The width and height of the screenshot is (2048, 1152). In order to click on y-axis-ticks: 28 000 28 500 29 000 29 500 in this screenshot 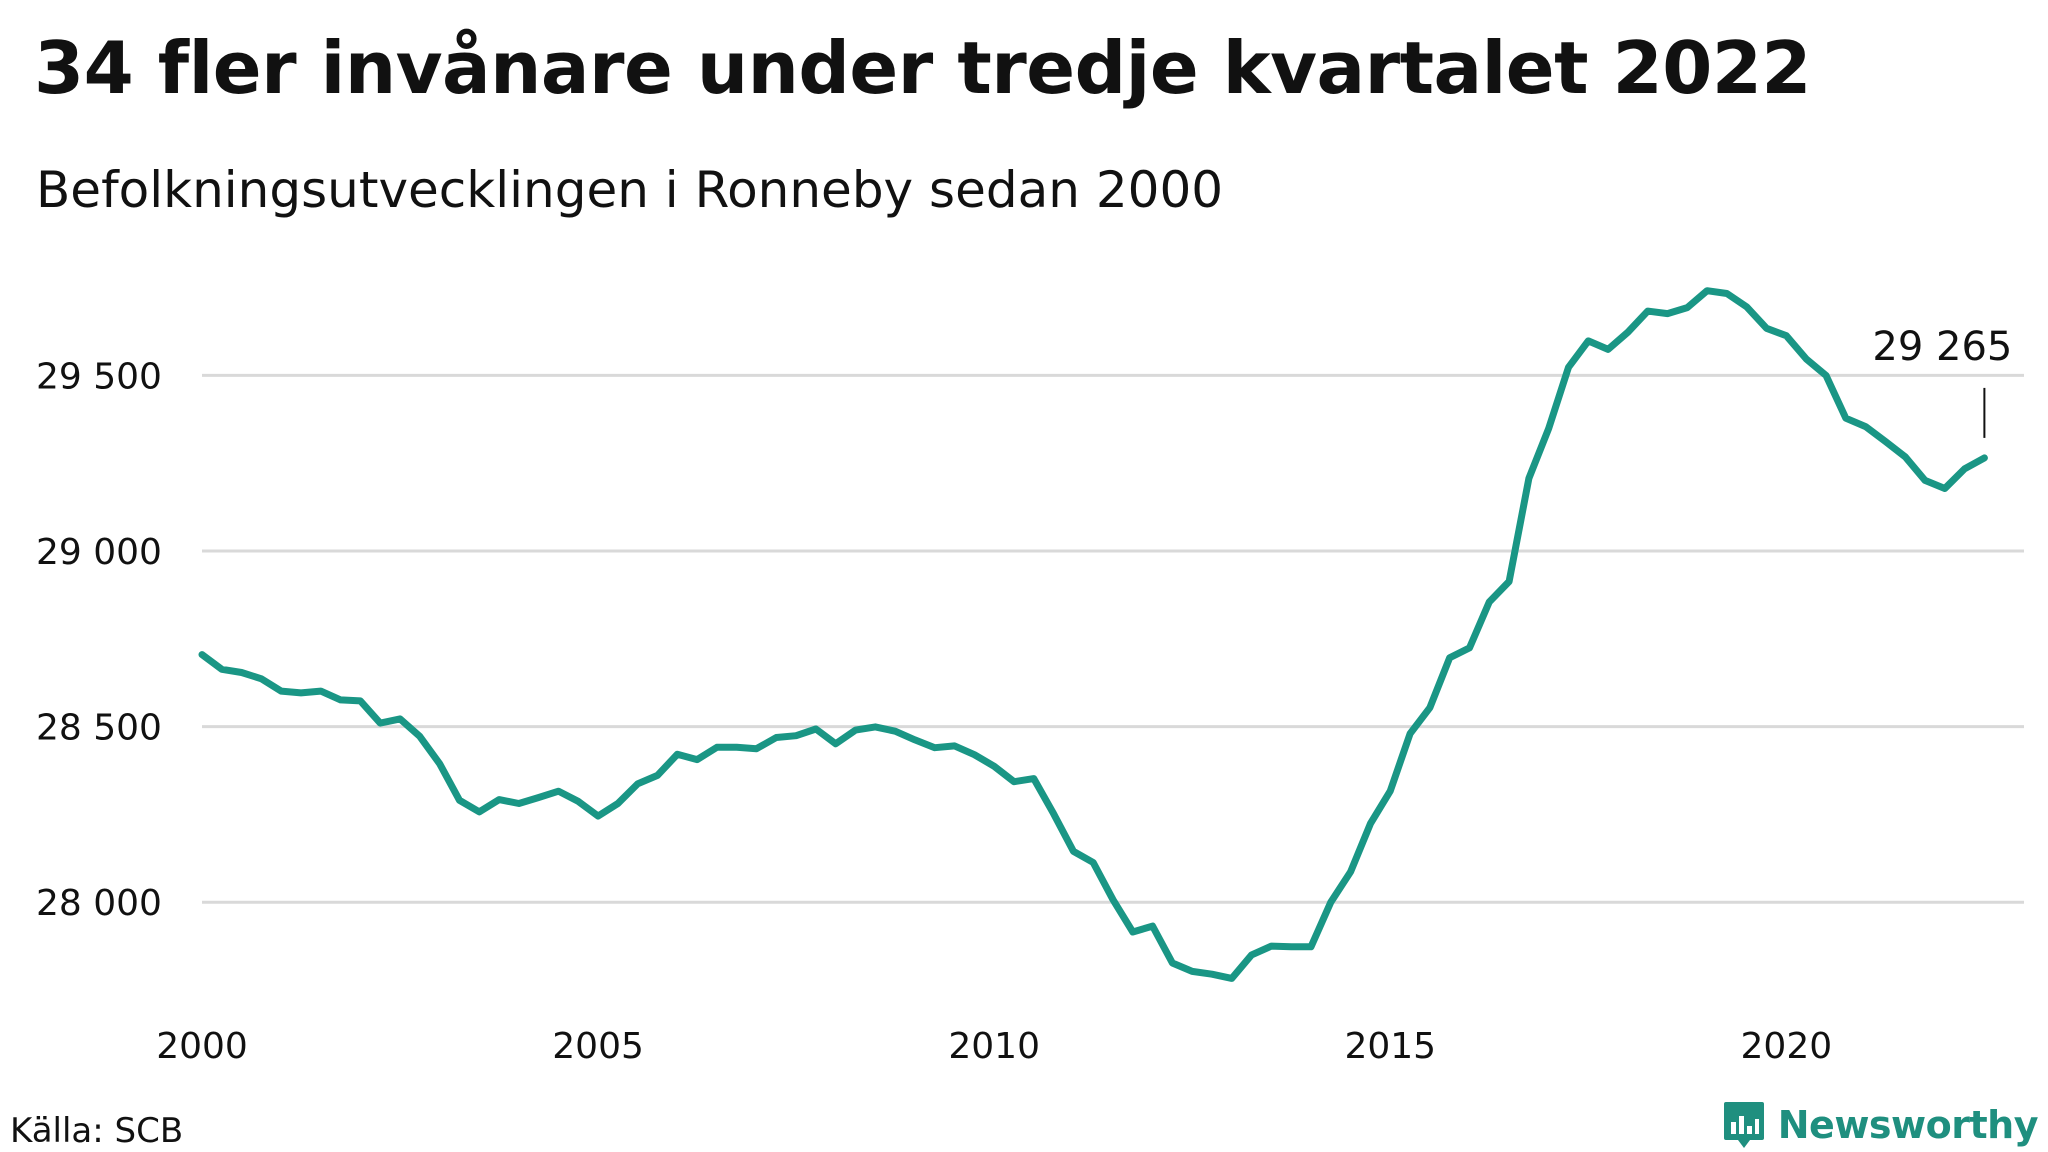, I will do `click(99, 640)`.